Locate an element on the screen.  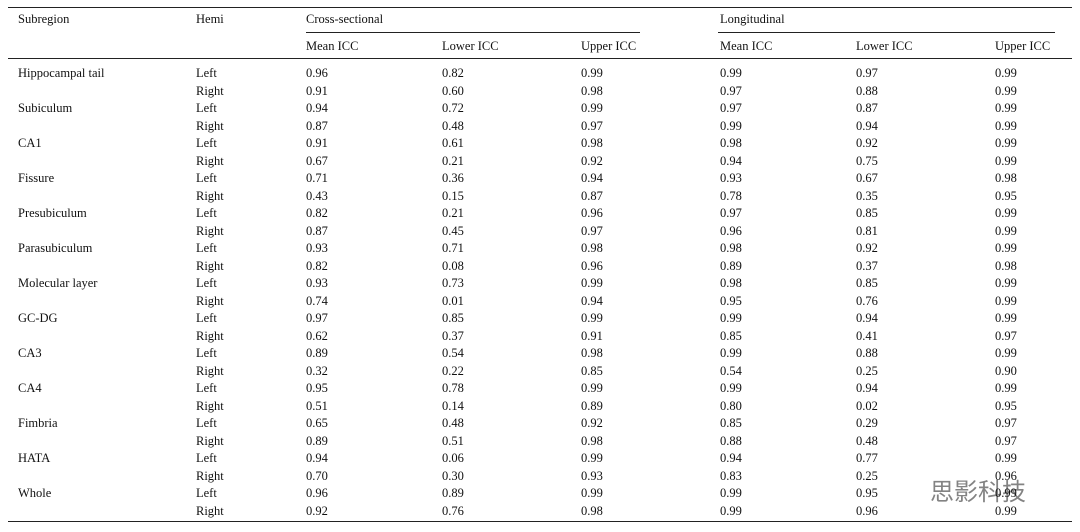
group-rule is located at coordinates (886, 32).